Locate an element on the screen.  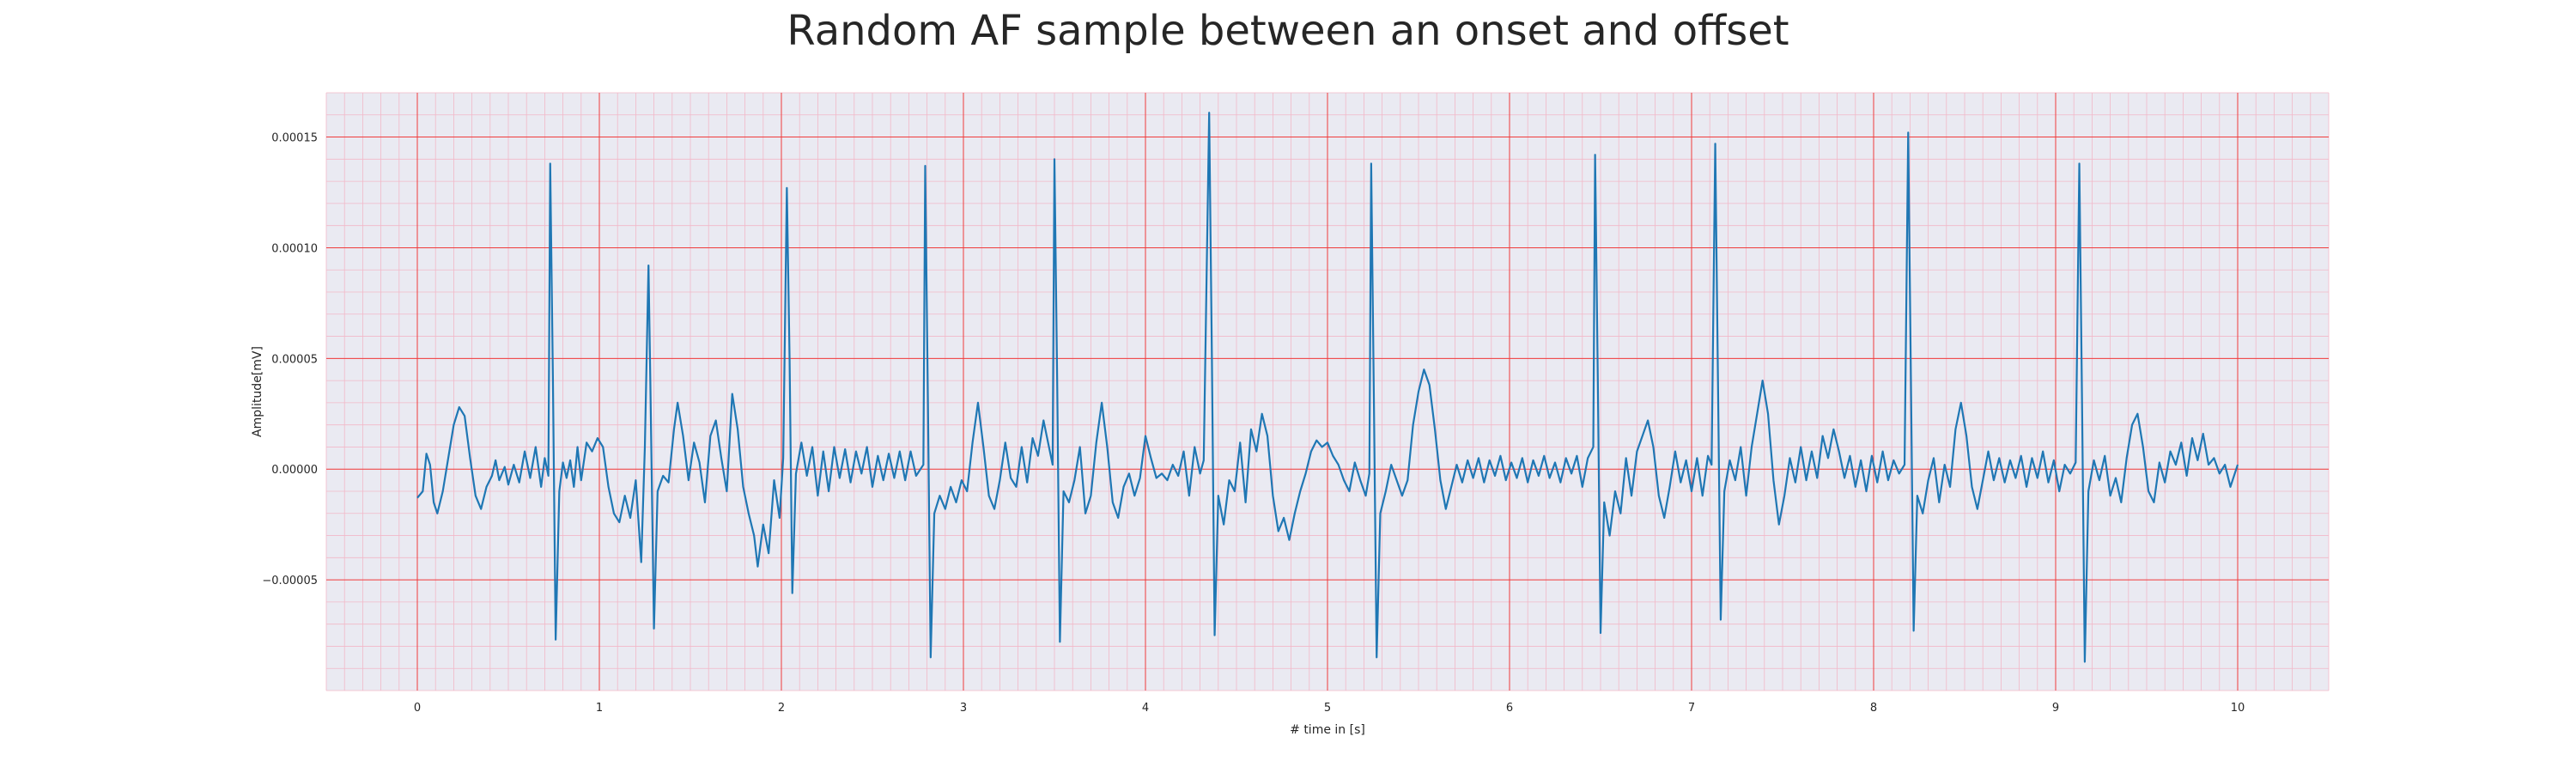
x-tick-label: 0 is located at coordinates (418, 708).